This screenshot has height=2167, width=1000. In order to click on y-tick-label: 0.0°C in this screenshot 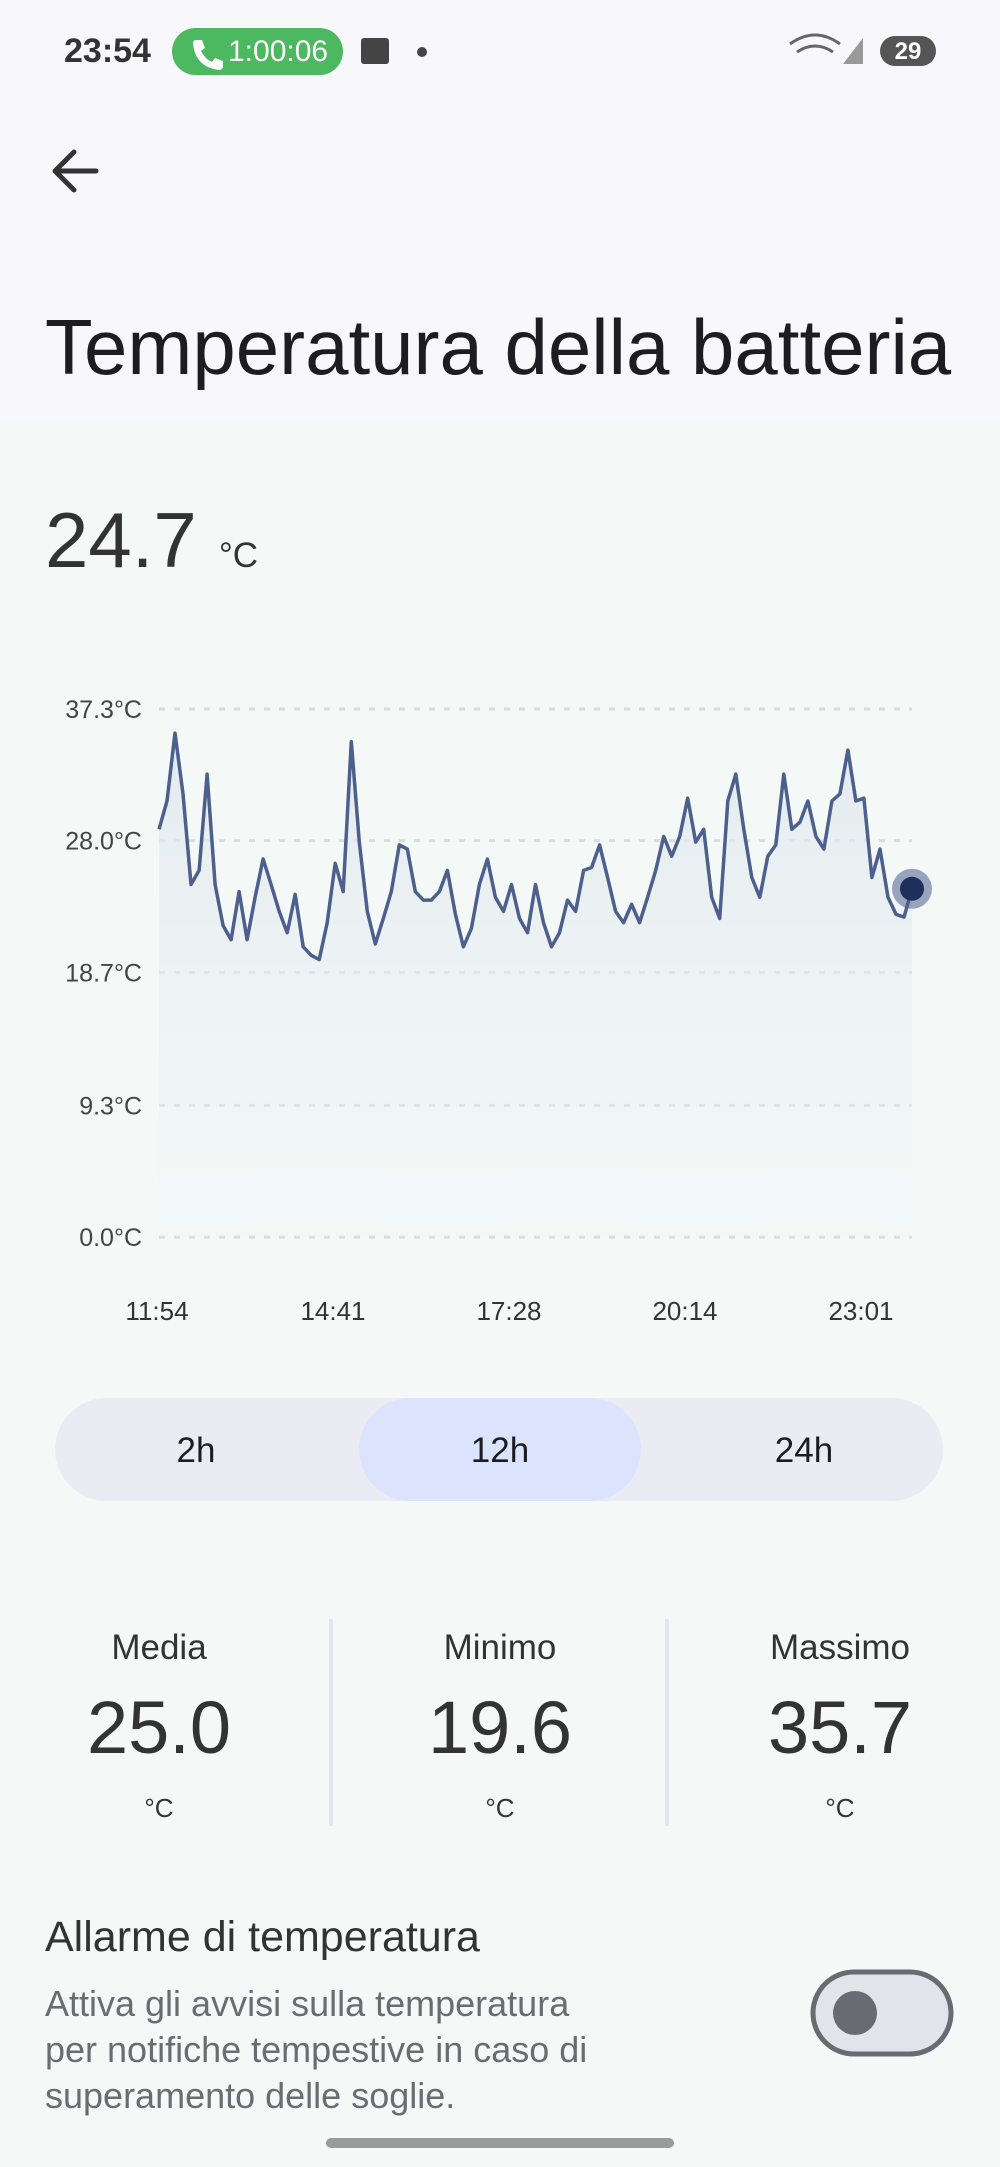, I will do `click(110, 1238)`.